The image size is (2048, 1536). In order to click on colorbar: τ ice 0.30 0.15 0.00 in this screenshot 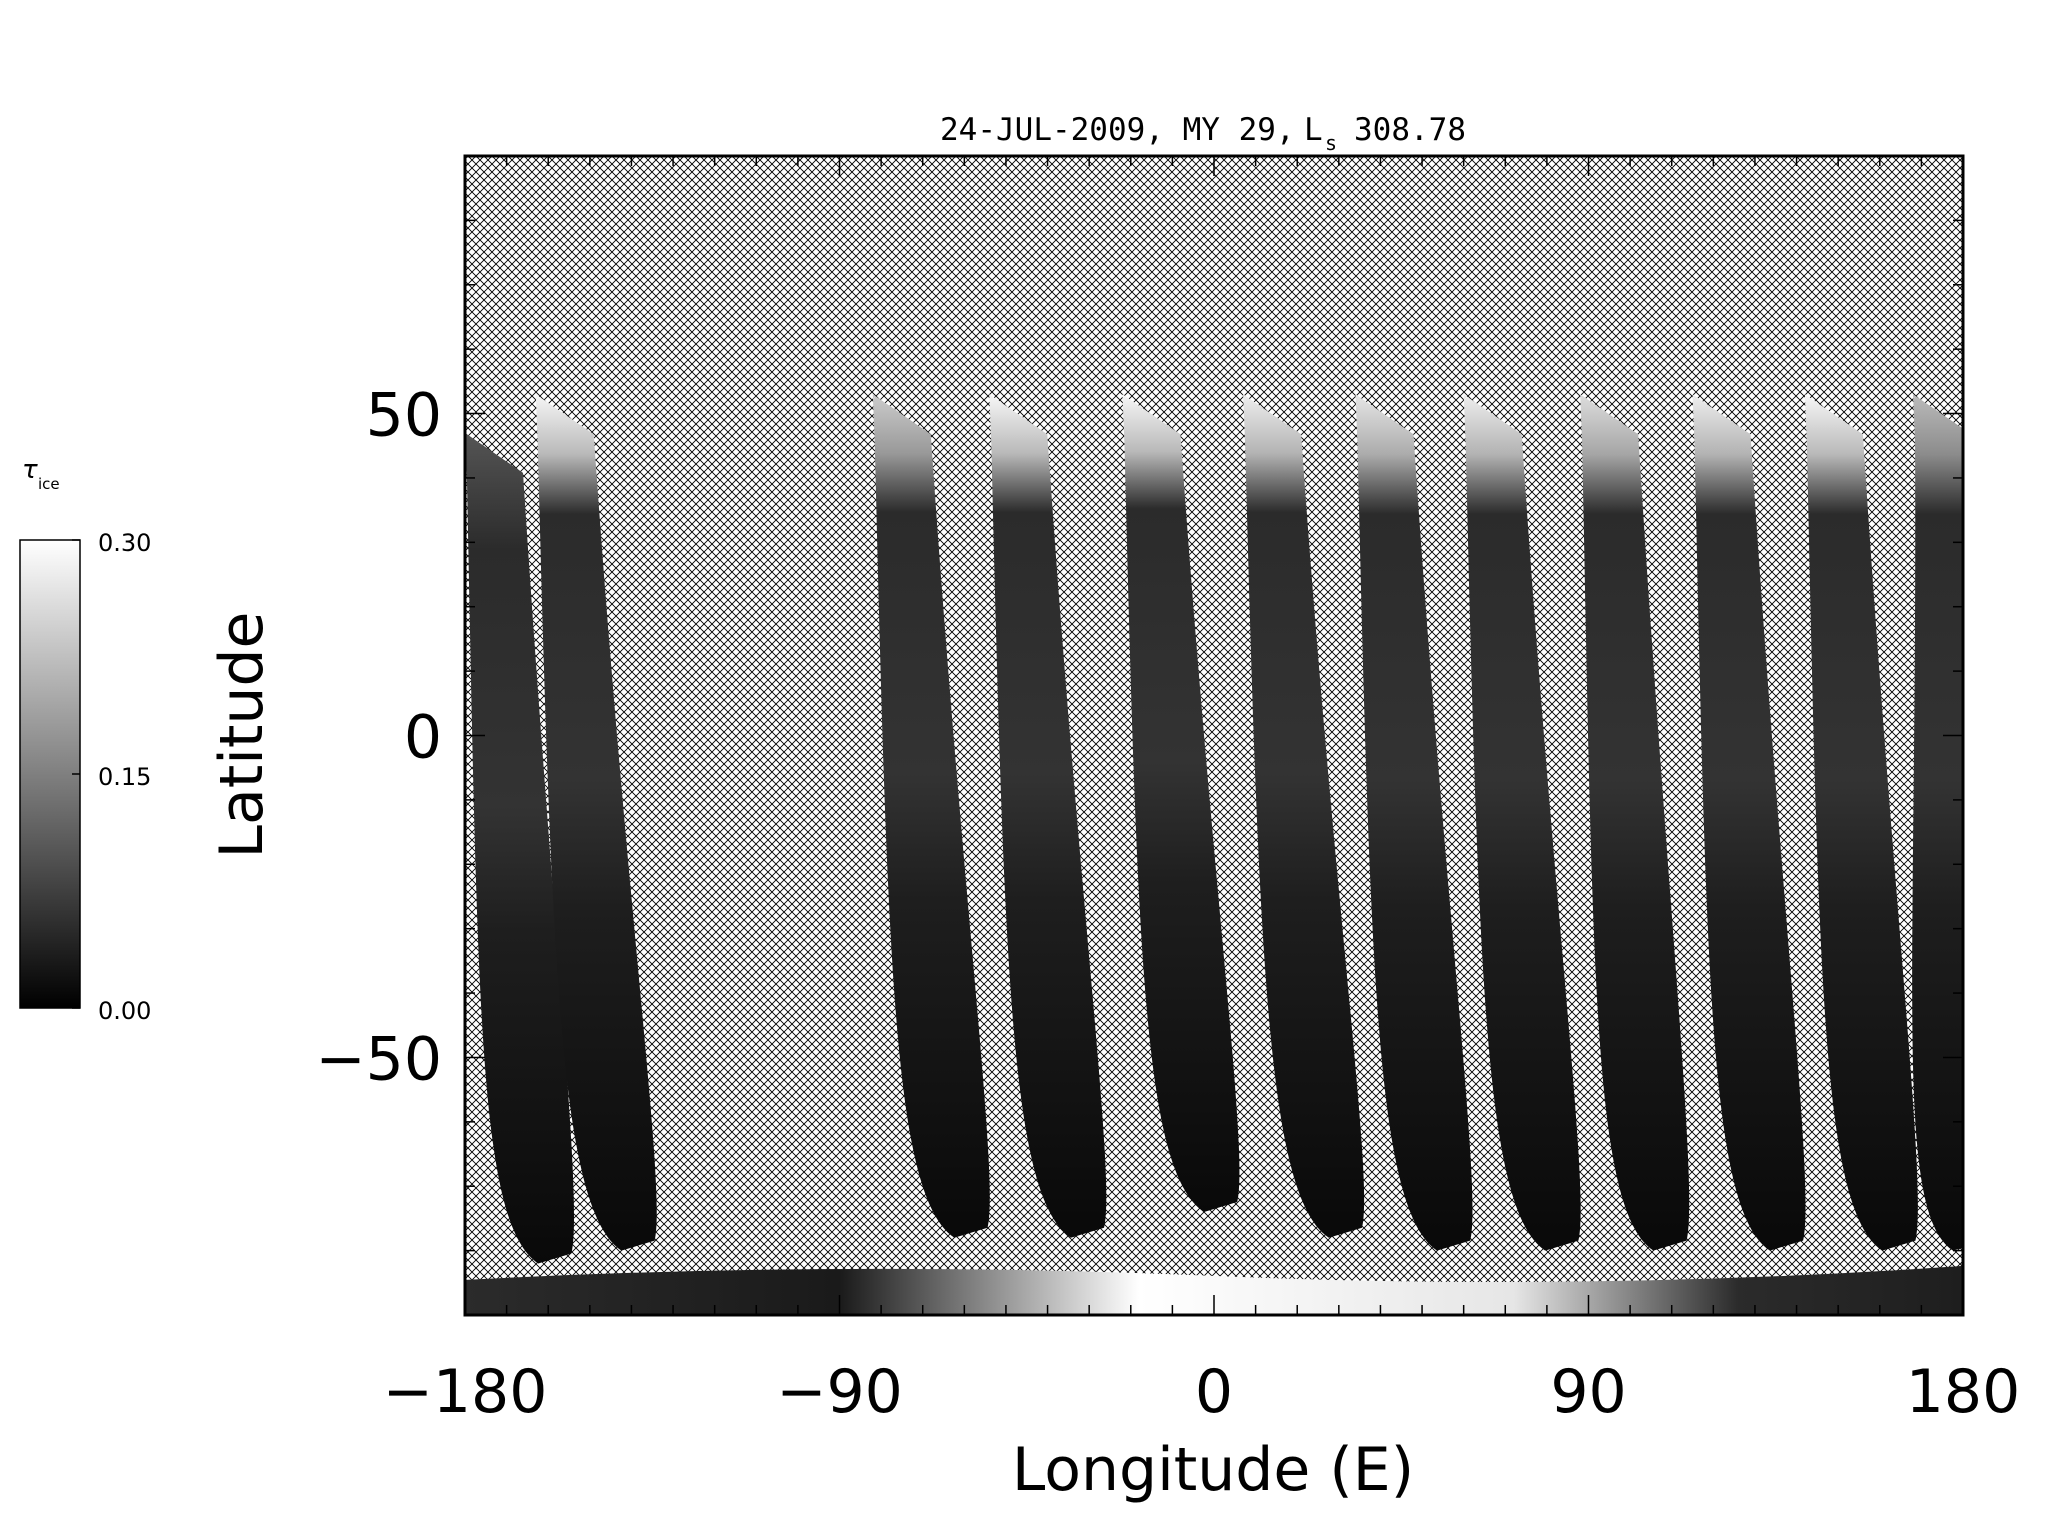, I will do `click(85, 740)`.